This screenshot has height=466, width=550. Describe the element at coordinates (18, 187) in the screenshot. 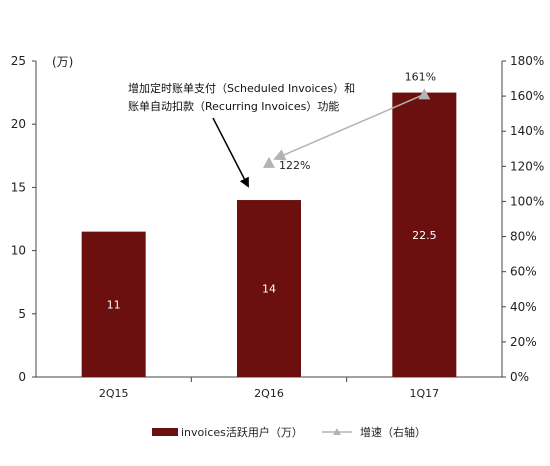

I see `left-tick-label: 15` at that location.